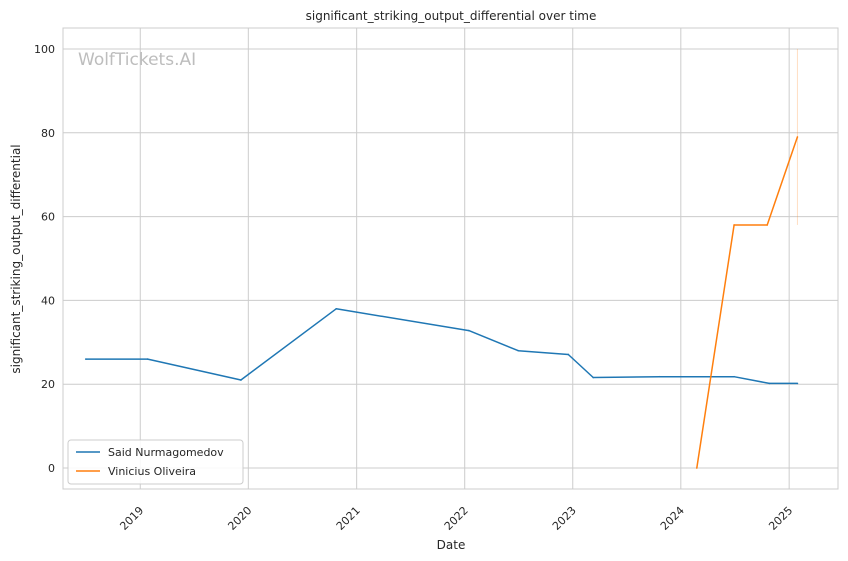 This screenshot has height=561, width=848. What do you see at coordinates (166, 452) in the screenshot?
I see `legend-label: Said Nurmagomedov` at bounding box center [166, 452].